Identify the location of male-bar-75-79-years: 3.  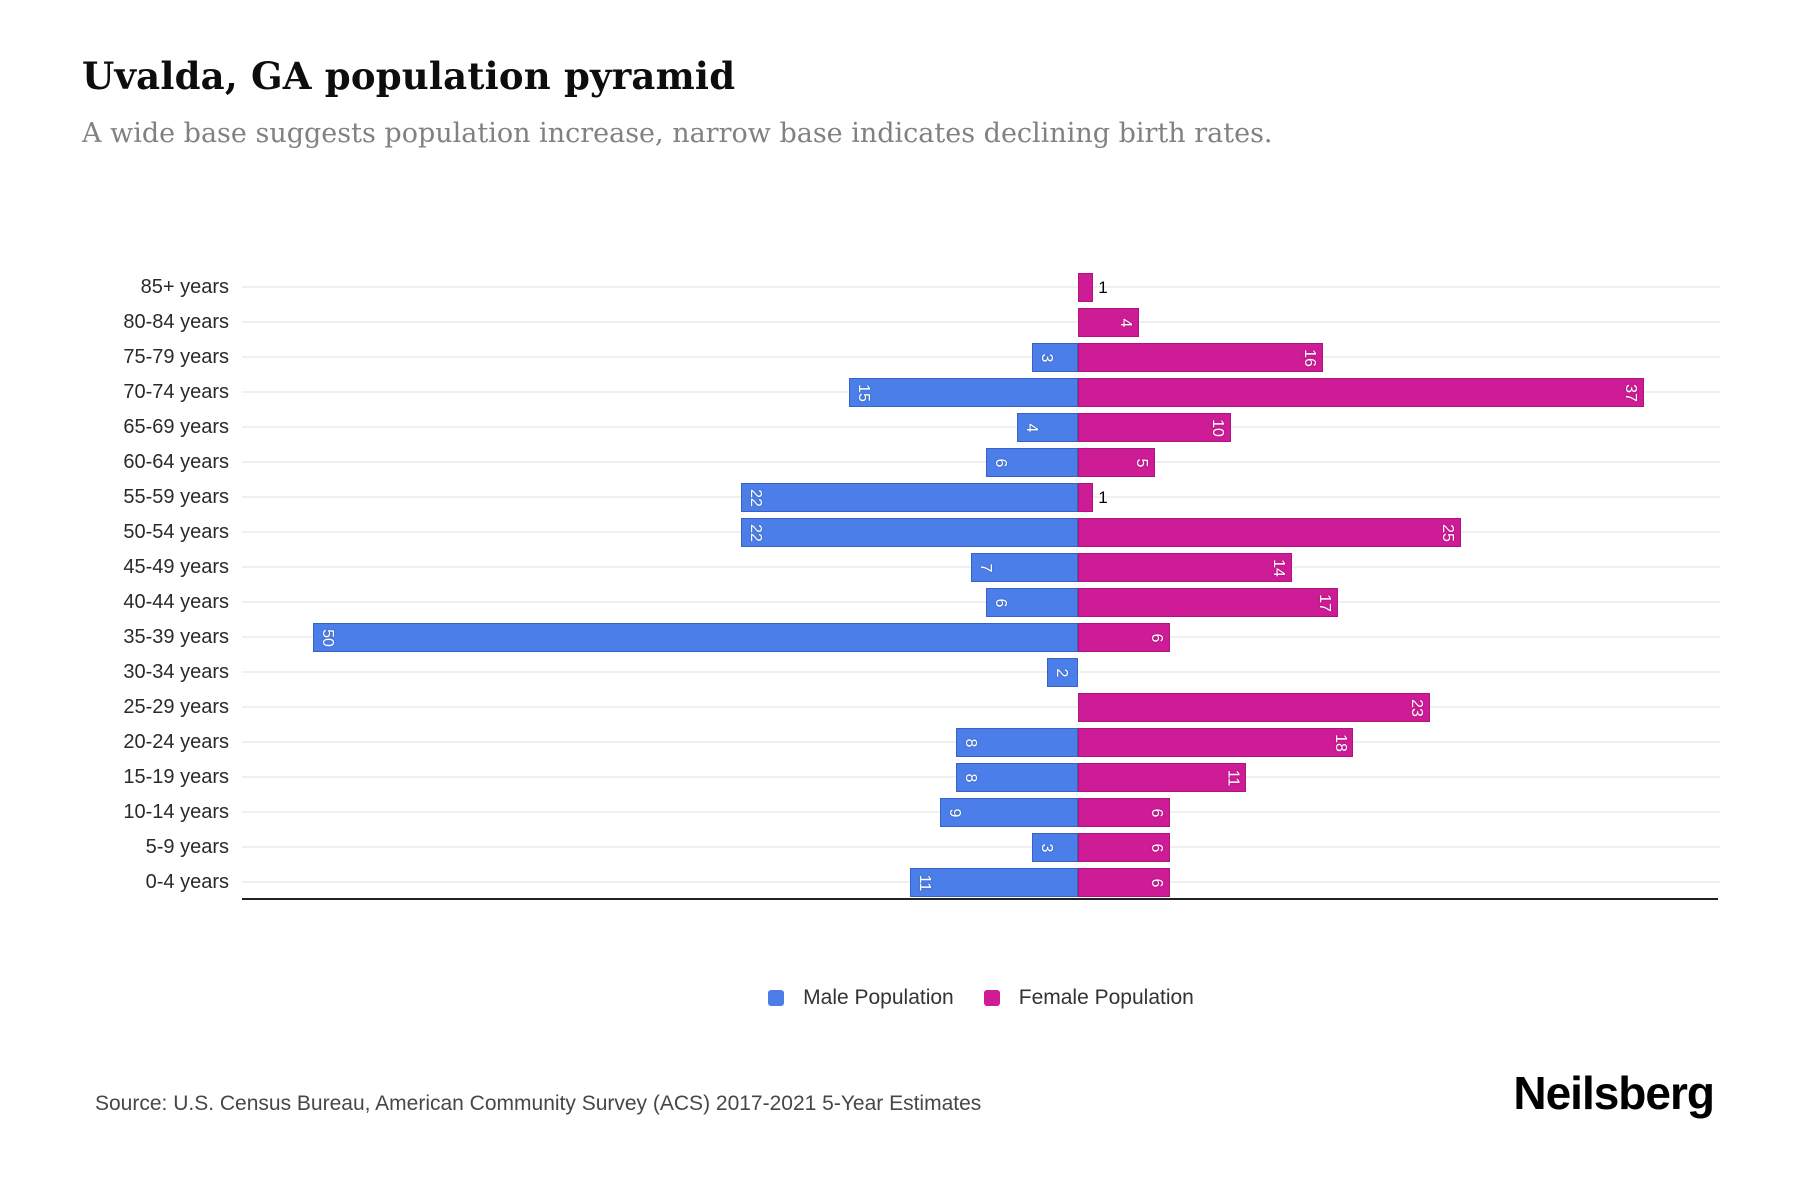
(1055, 357).